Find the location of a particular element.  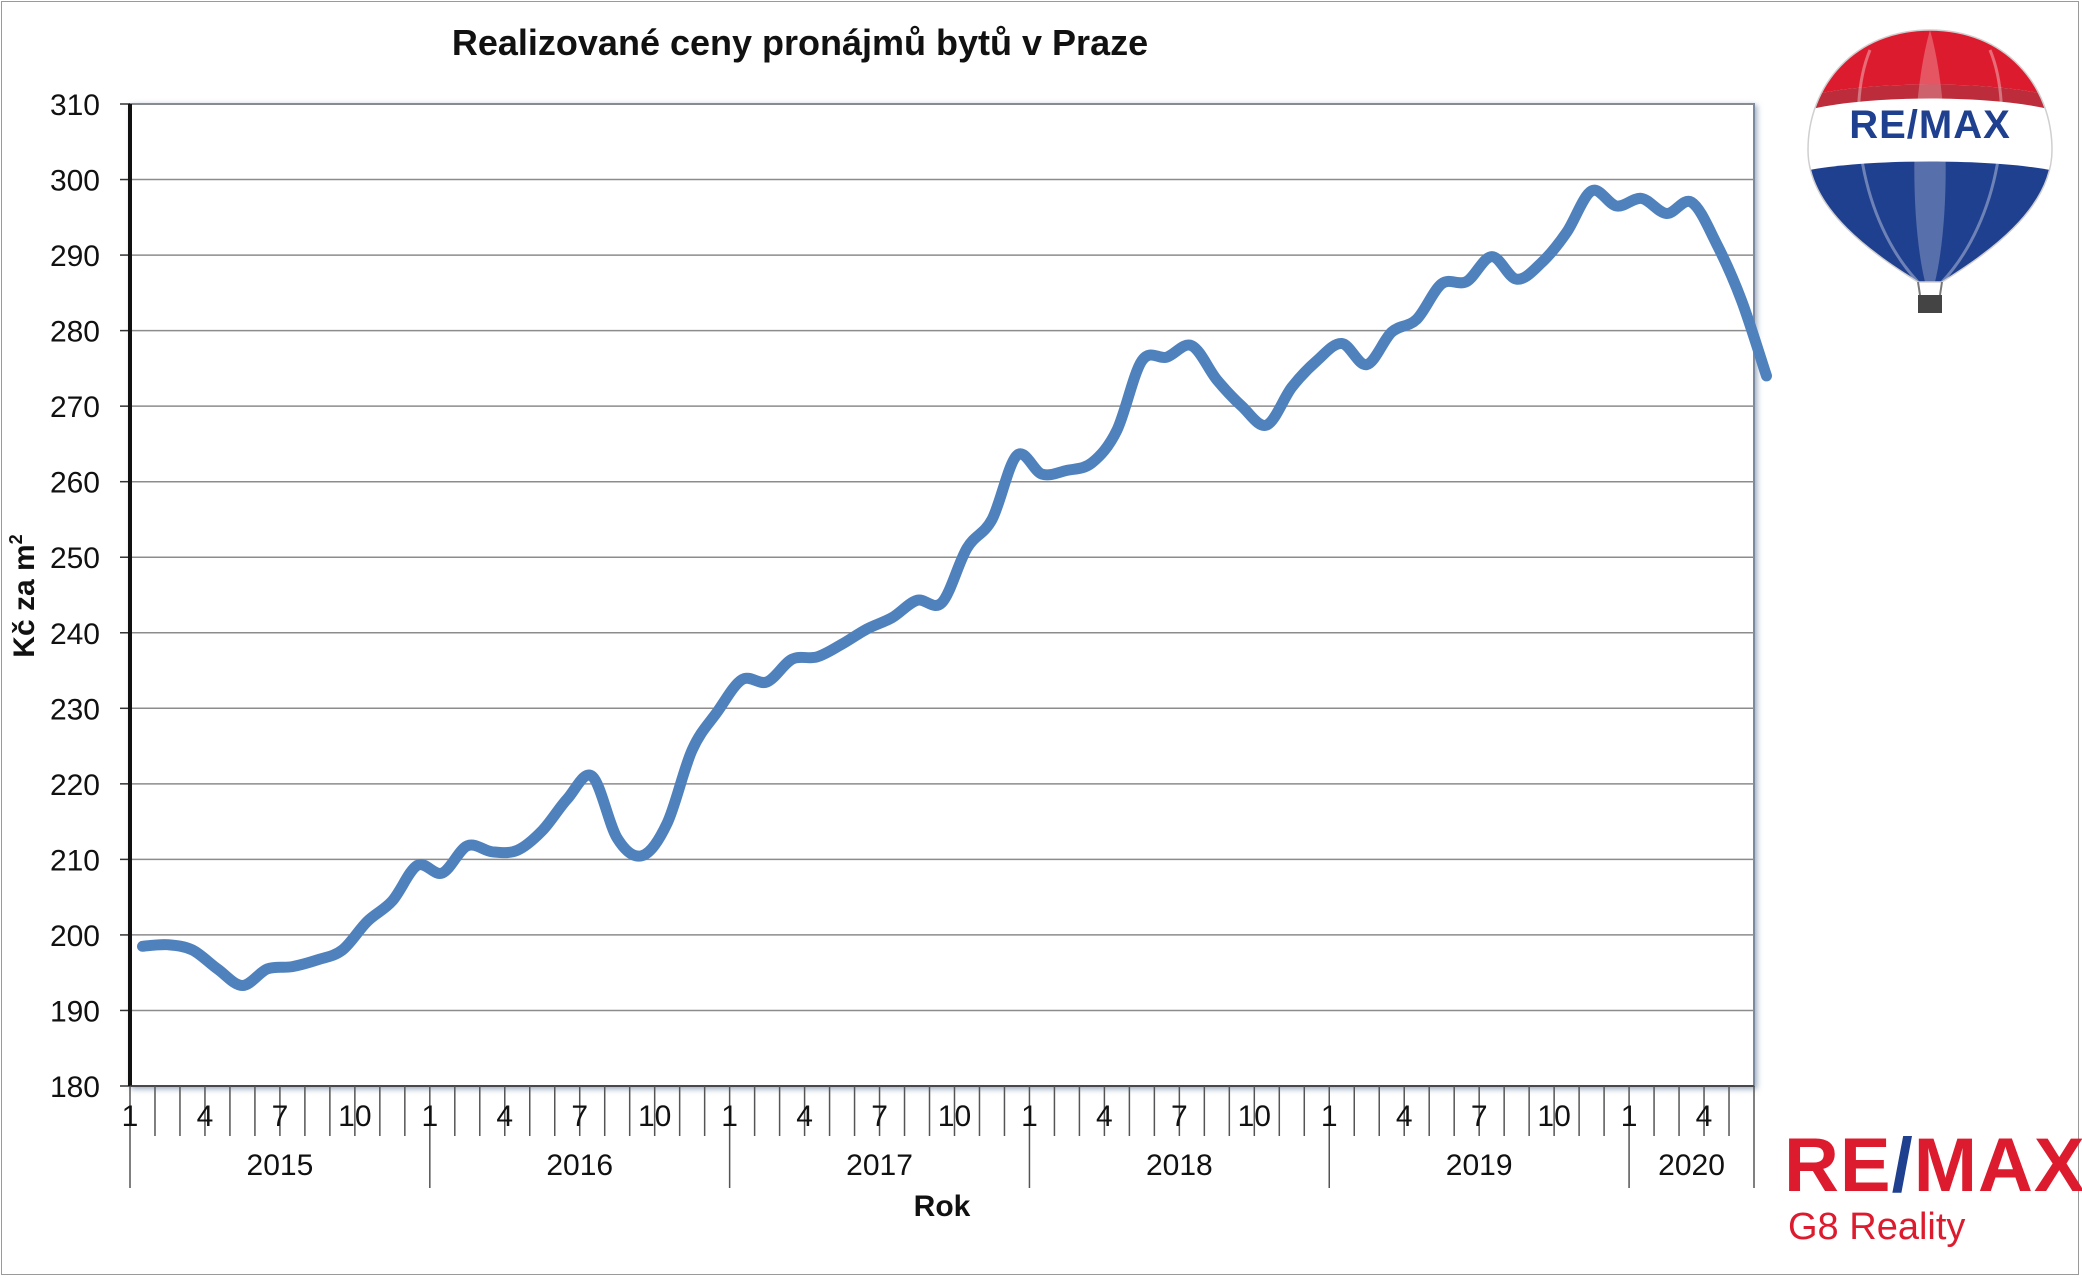

x-year-label: 2017 is located at coordinates (879, 1165).